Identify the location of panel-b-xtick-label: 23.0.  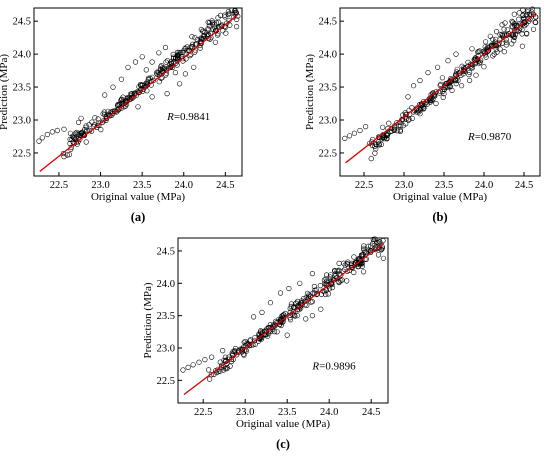
(404, 185).